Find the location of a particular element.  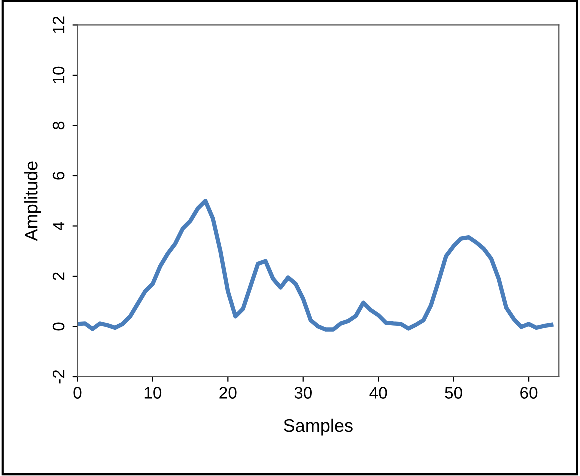

y-axis-title: Amplitude is located at coordinates (33, 202).